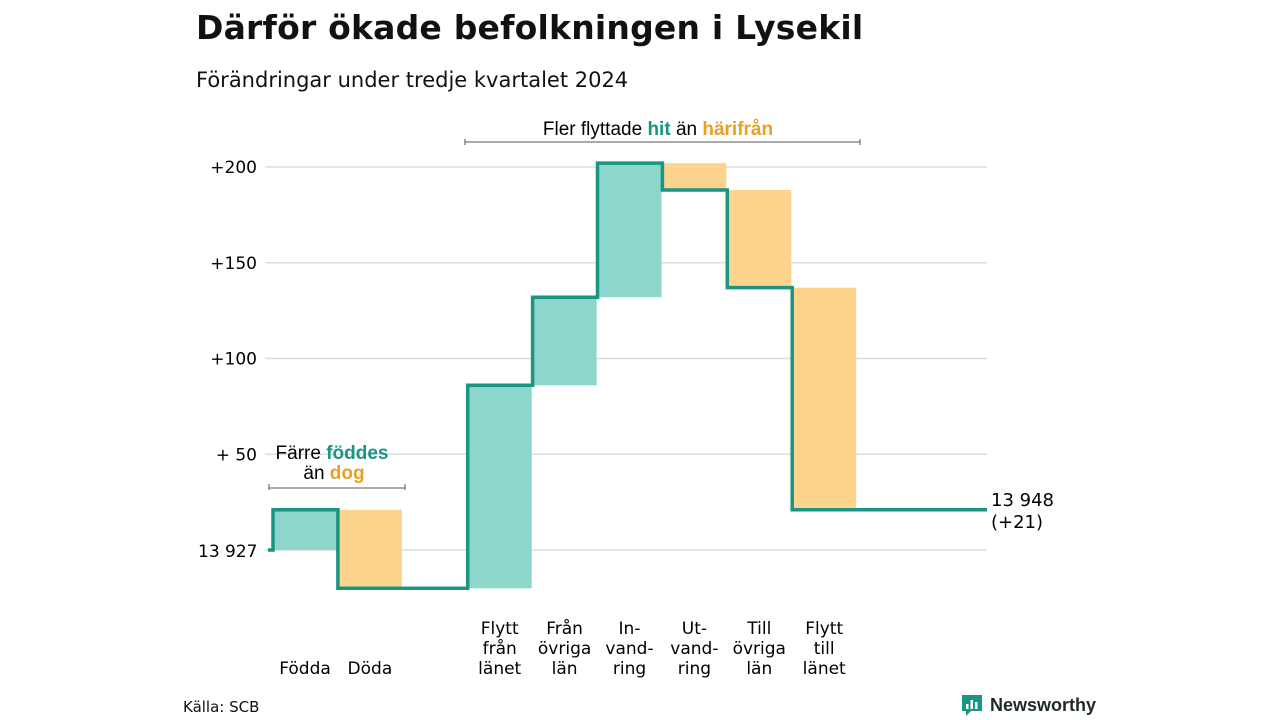  I want to click on chart-title: Därför ökade befolkningen i Lysekil, so click(530, 27).